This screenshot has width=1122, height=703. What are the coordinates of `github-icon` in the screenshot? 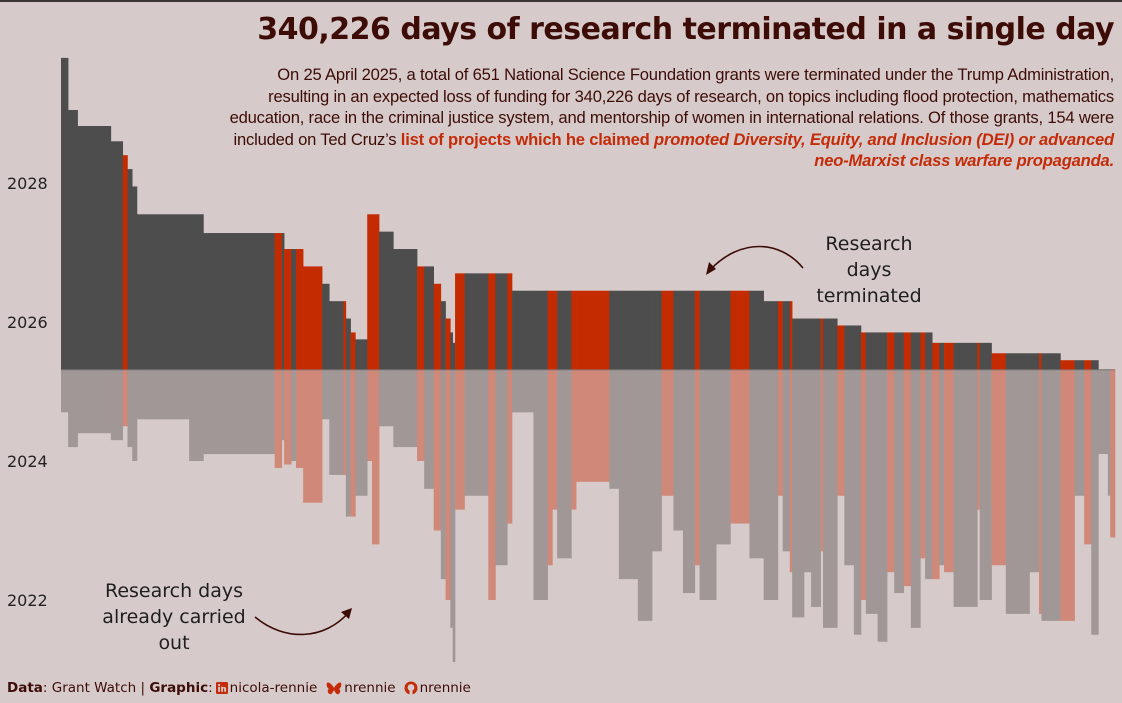 It's located at (411, 688).